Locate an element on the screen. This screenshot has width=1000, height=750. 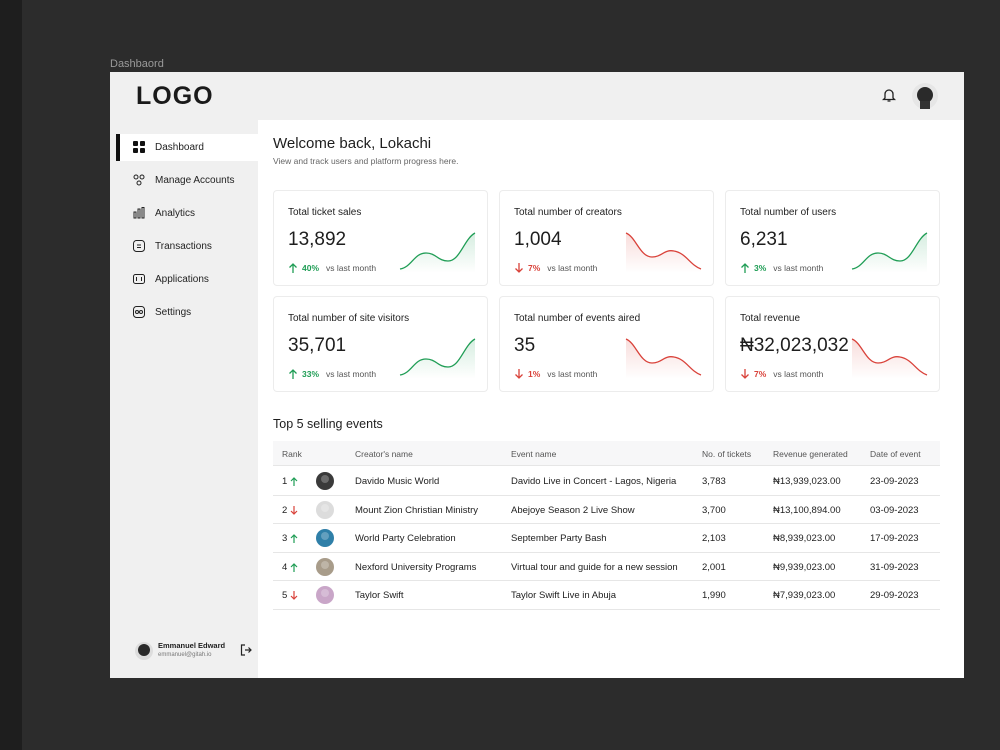
top-bar: LOGO is located at coordinates (537, 96).